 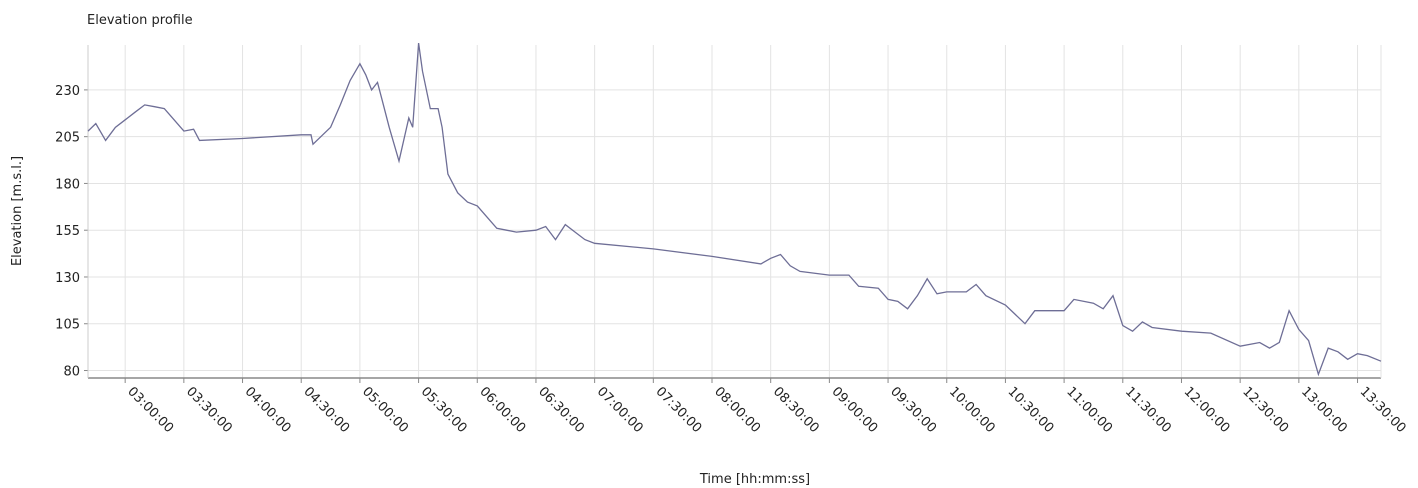 What do you see at coordinates (67, 184) in the screenshot?
I see `y-tick-label: 180` at bounding box center [67, 184].